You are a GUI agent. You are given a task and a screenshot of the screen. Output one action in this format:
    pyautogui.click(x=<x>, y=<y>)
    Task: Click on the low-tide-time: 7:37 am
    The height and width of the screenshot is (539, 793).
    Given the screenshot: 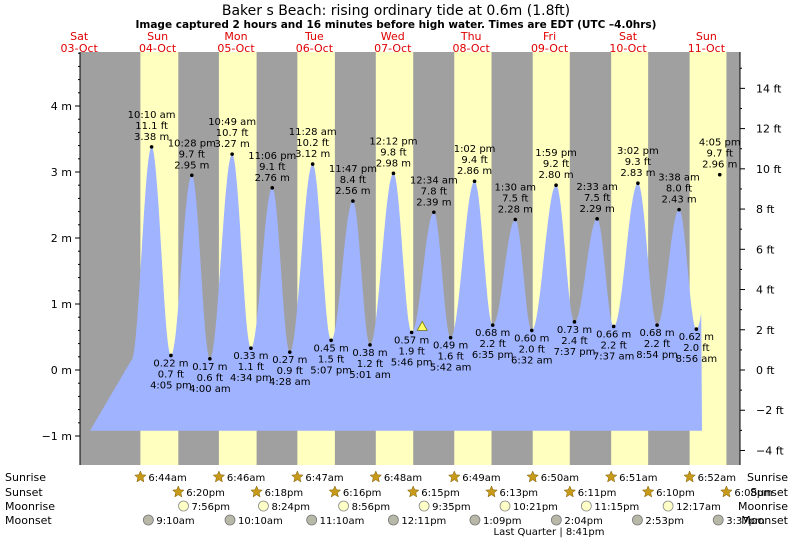 What is the action you would take?
    pyautogui.click(x=614, y=356)
    